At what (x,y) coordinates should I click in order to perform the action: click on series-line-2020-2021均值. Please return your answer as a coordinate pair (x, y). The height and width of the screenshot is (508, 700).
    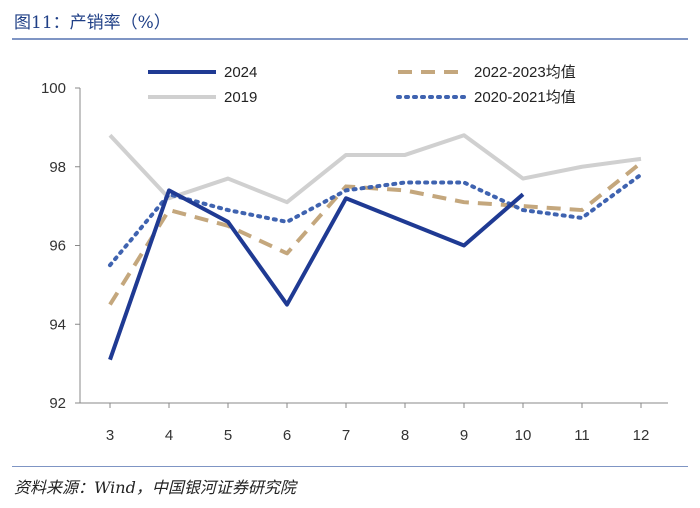
    Looking at the image, I should click on (375, 220).